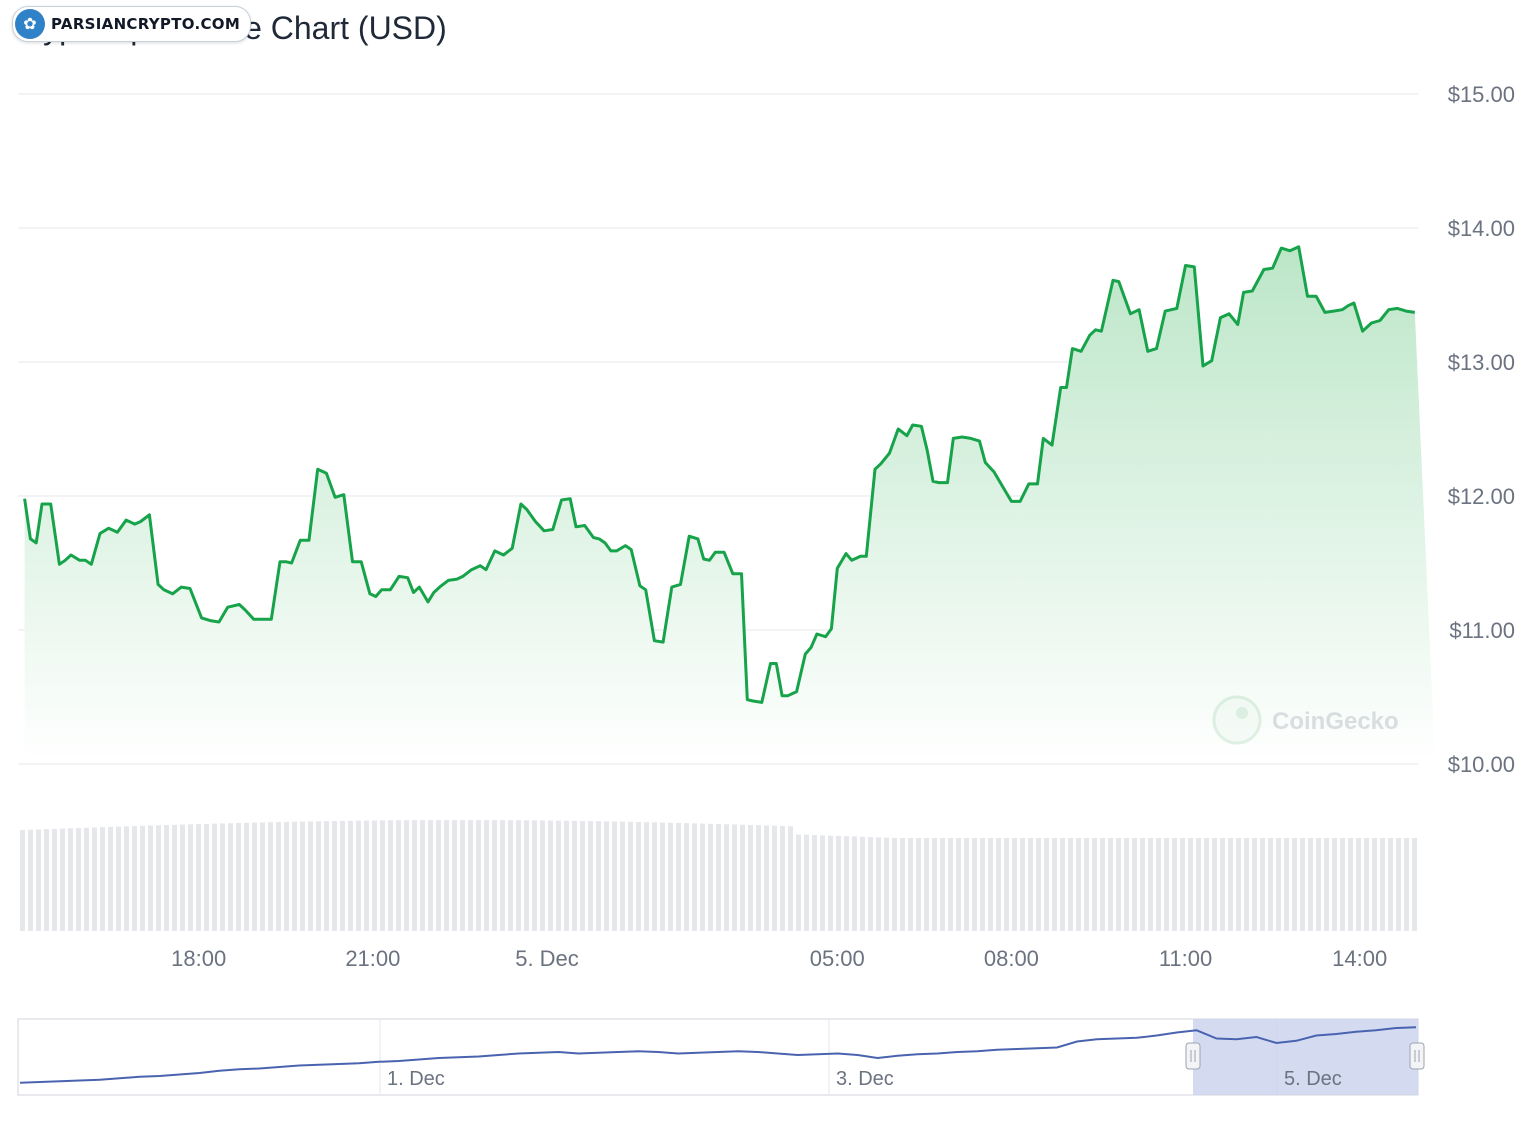  Describe the element at coordinates (1482, 630) in the screenshot. I see `y-tick-label: $11.00` at that location.